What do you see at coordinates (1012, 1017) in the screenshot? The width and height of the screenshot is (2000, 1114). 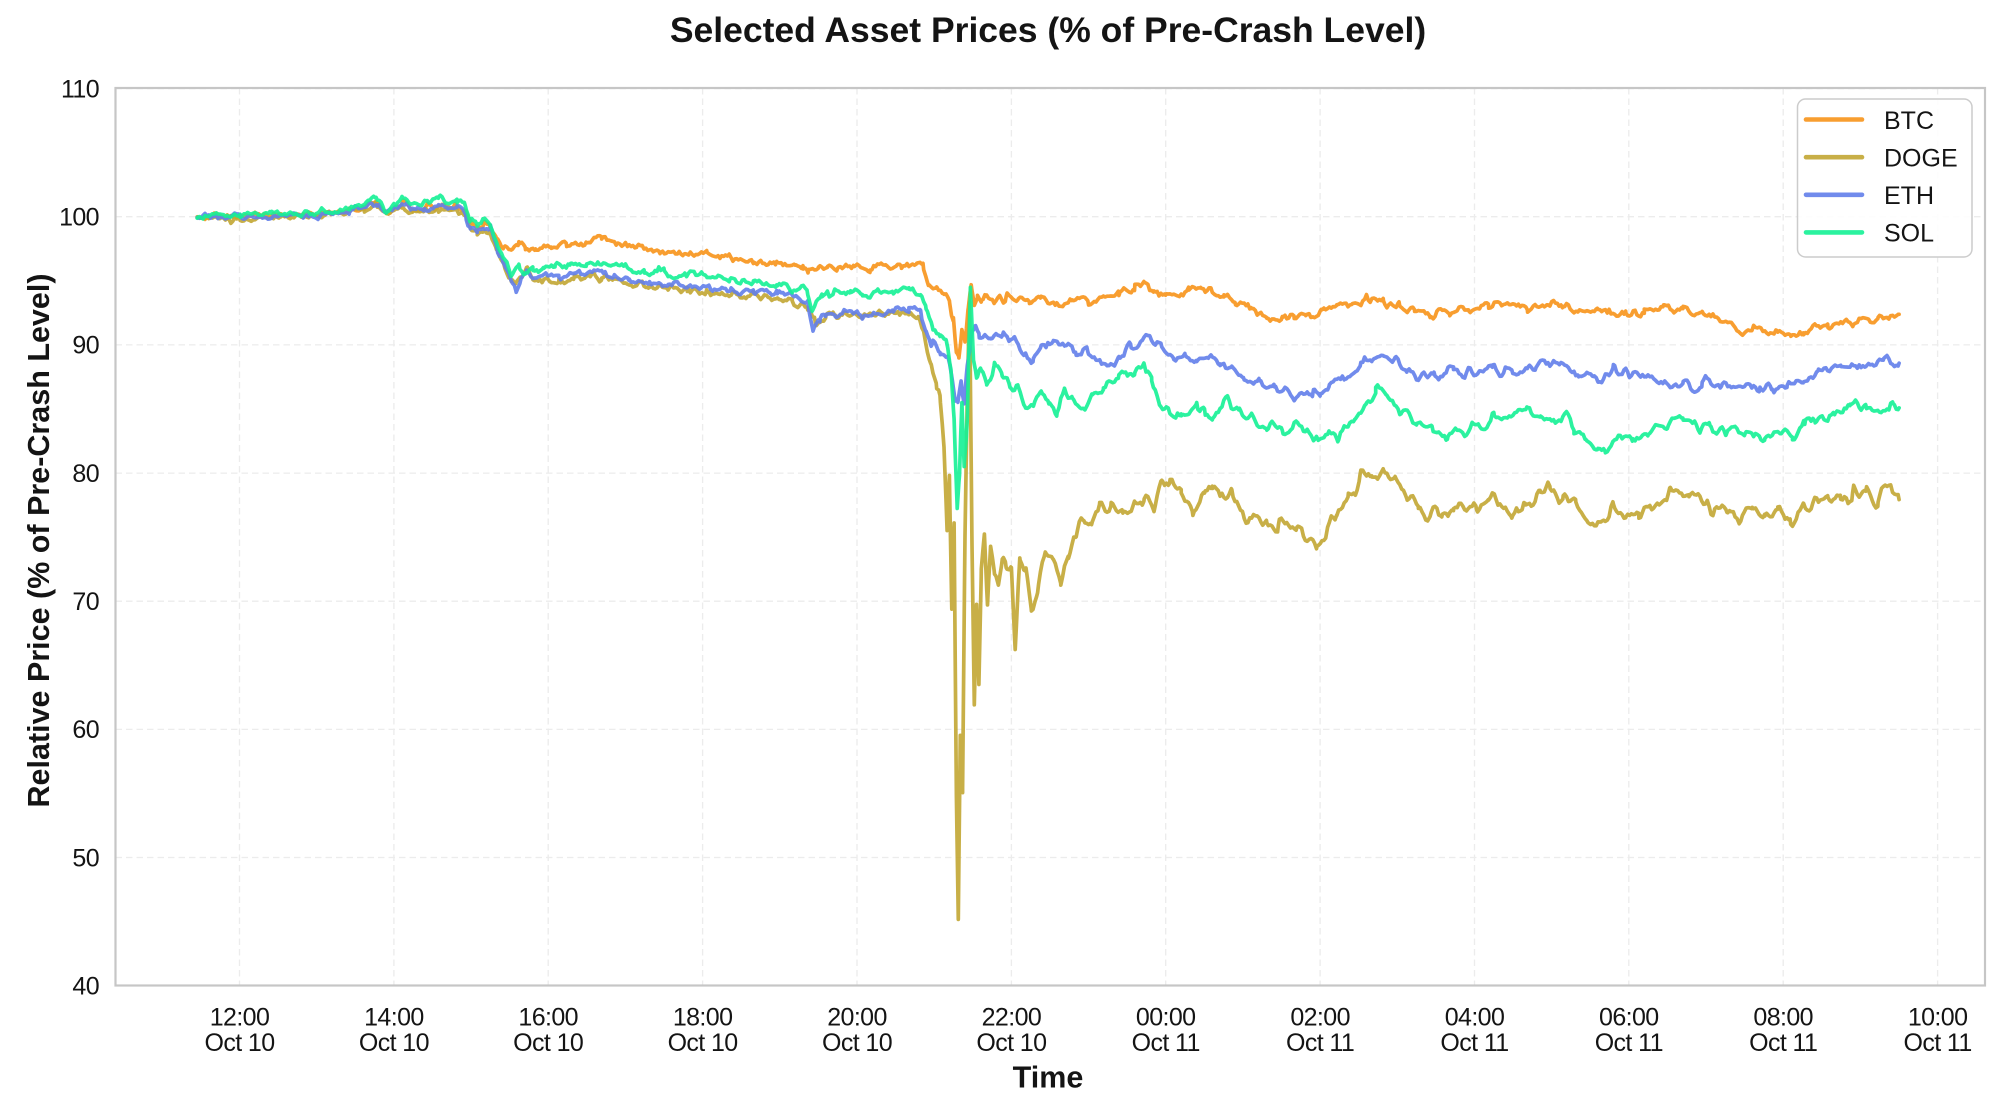 I see `svg-text: 22:00` at bounding box center [1012, 1017].